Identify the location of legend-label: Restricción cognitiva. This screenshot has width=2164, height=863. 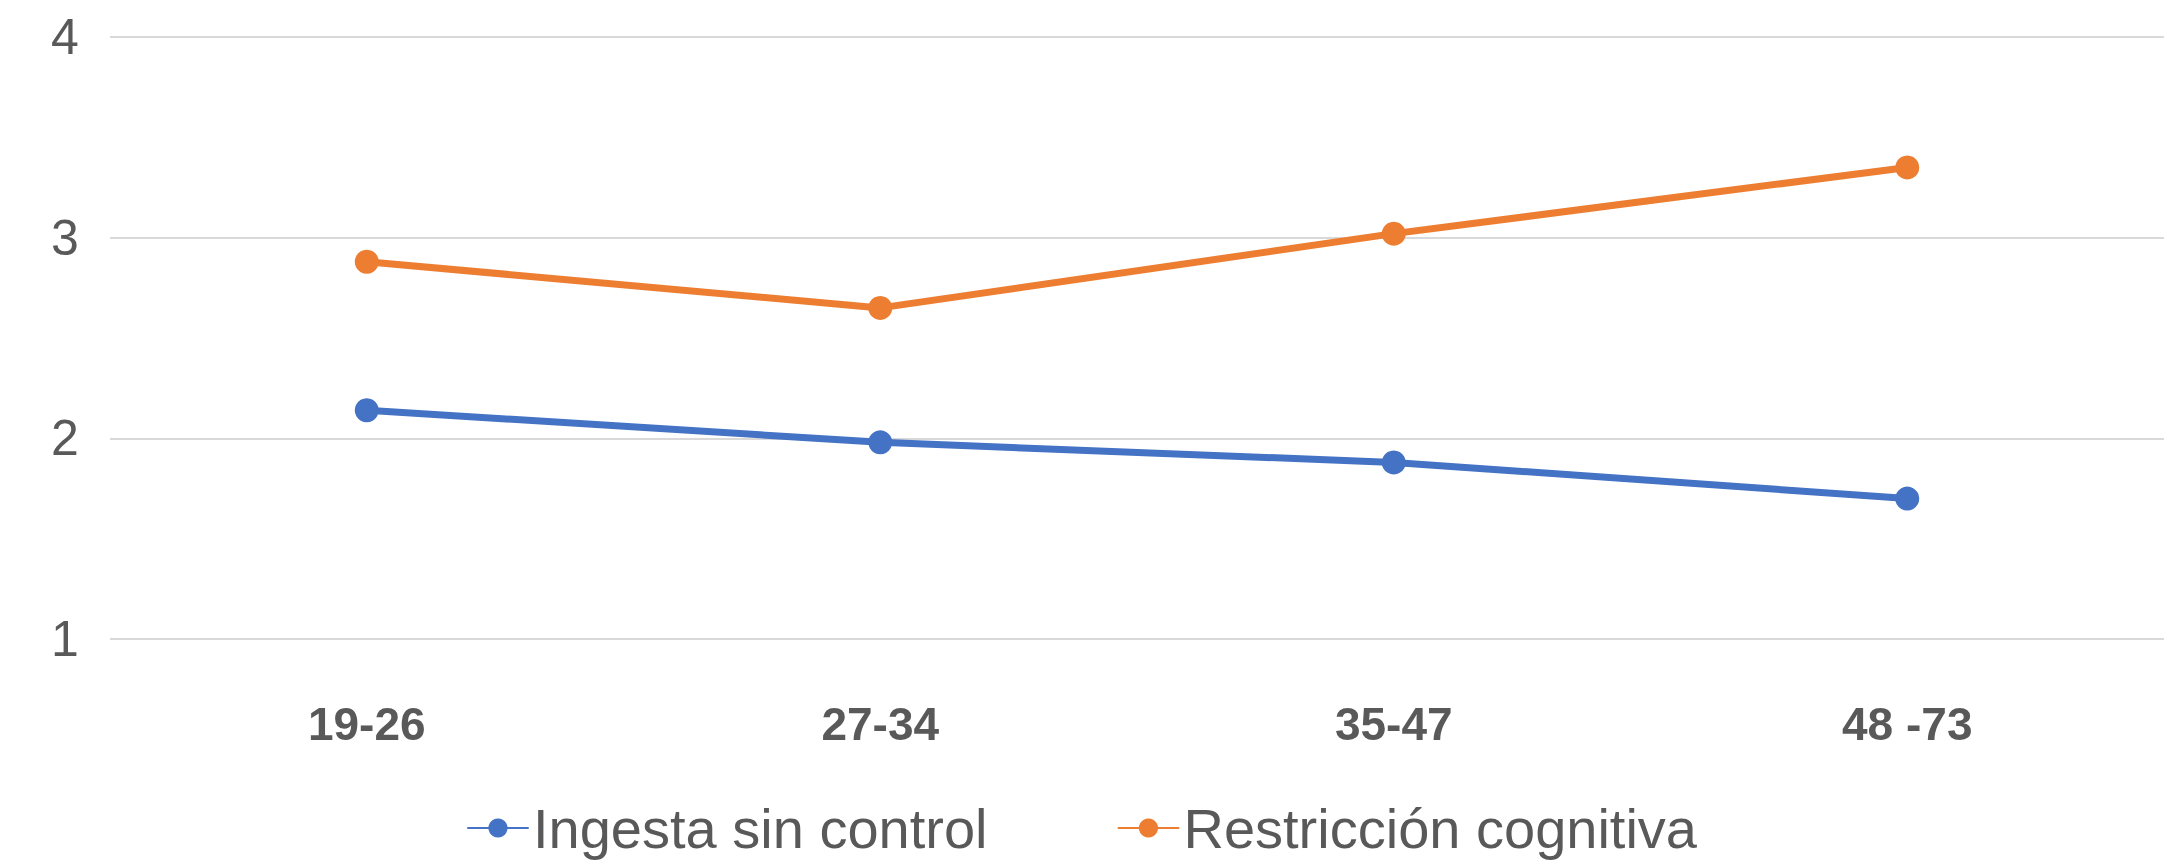
(1440, 828).